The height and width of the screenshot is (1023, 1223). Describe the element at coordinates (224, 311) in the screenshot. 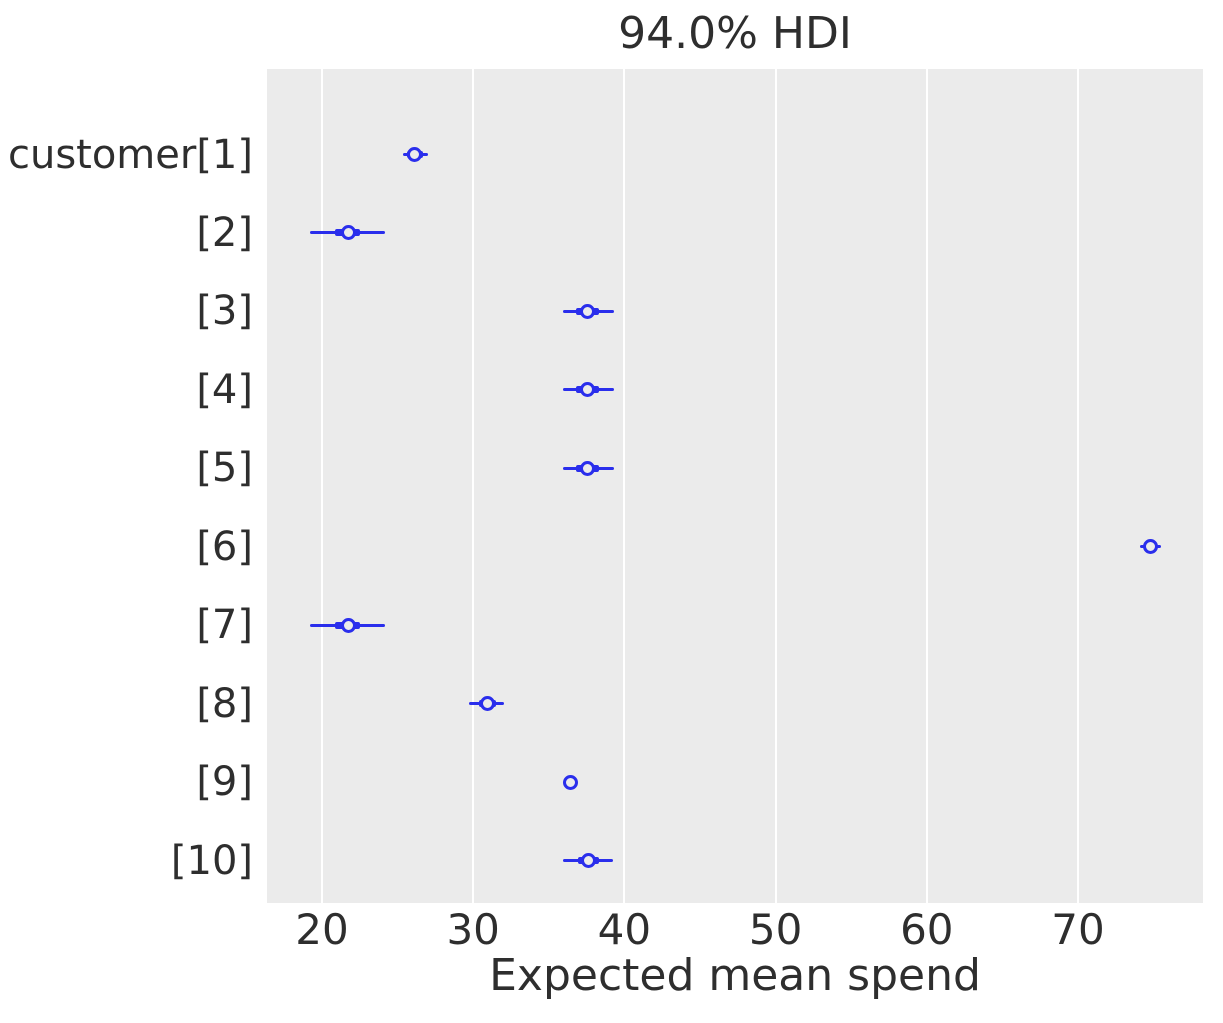

I see `y-tick-label: [3]` at that location.